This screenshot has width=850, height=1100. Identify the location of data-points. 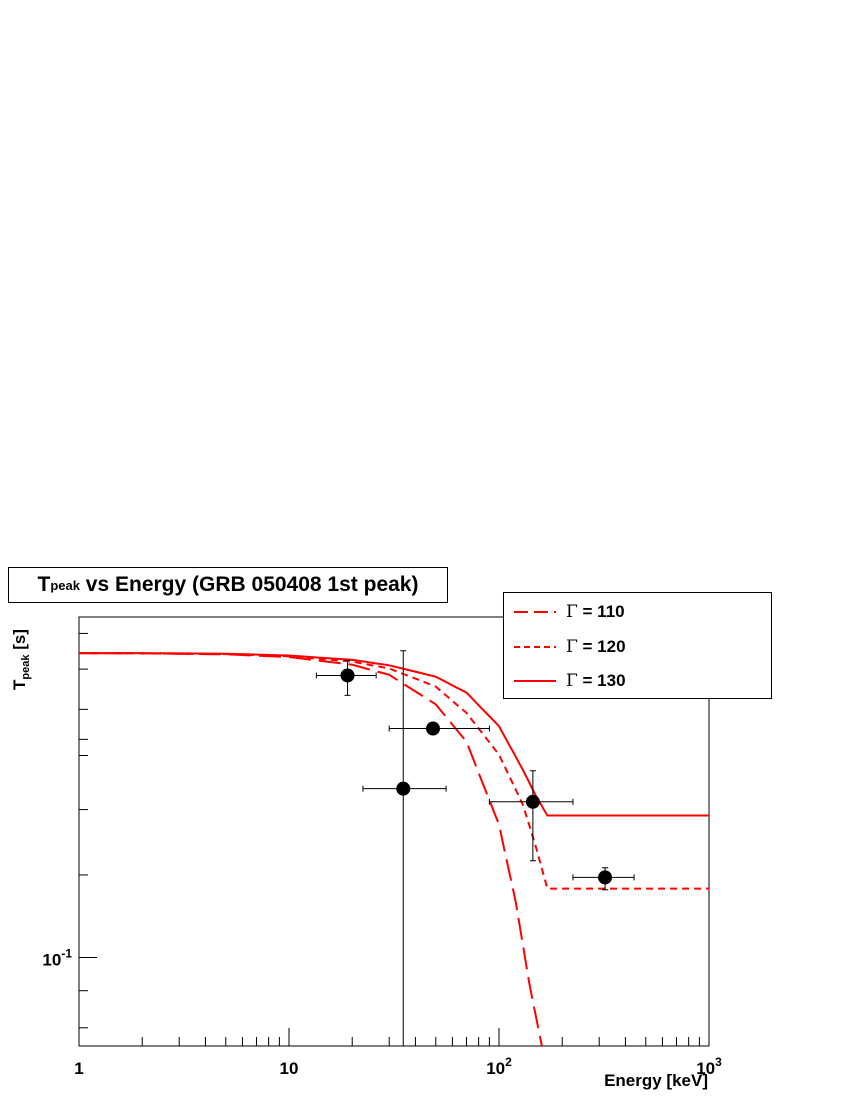
(475, 848).